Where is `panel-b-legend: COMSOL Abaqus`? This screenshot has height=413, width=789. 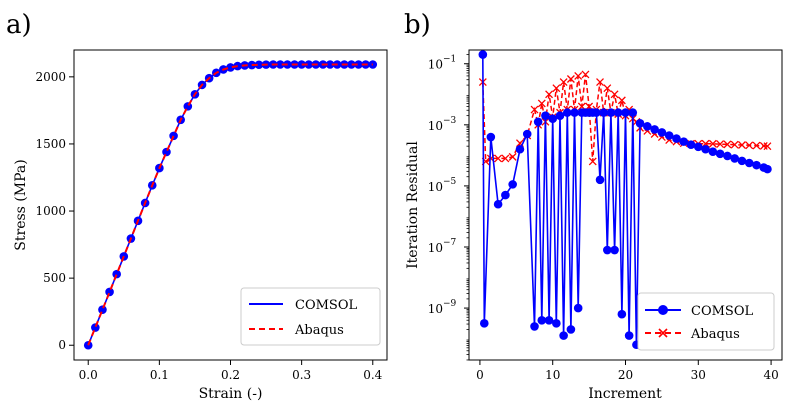
panel-b-legend: COMSOL Abaqus is located at coordinates (706, 321).